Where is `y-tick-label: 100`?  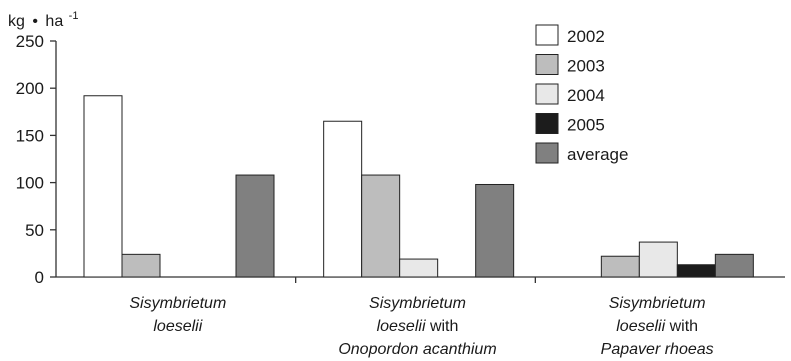 y-tick-label: 100 is located at coordinates (30, 183).